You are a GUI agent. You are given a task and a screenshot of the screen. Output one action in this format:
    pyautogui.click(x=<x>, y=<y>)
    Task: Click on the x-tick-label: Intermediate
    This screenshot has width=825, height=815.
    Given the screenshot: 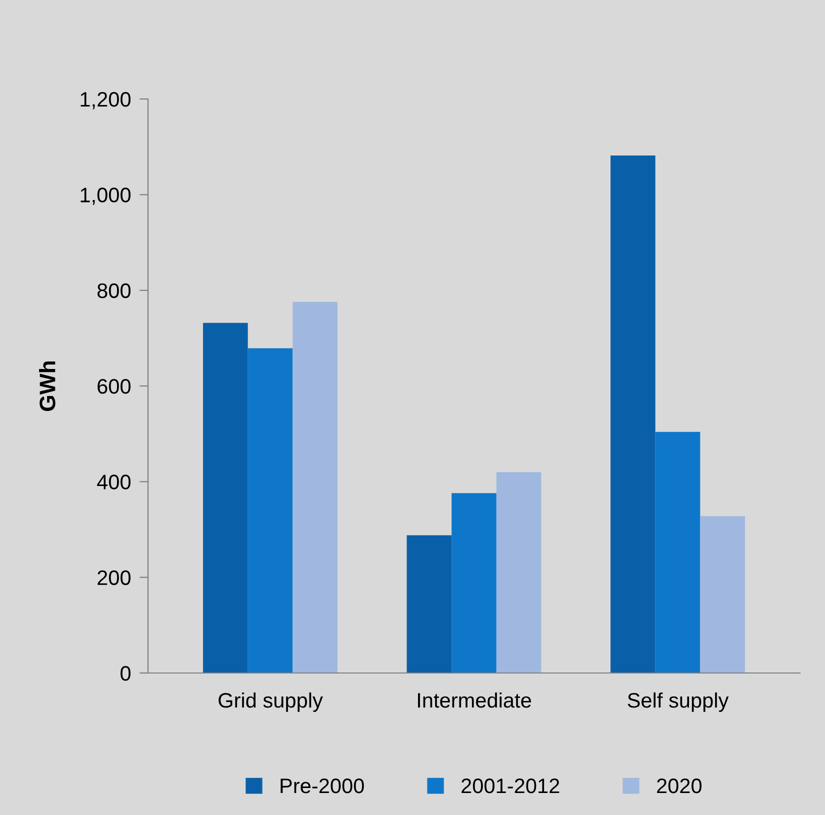 What is the action you would take?
    pyautogui.click(x=474, y=700)
    